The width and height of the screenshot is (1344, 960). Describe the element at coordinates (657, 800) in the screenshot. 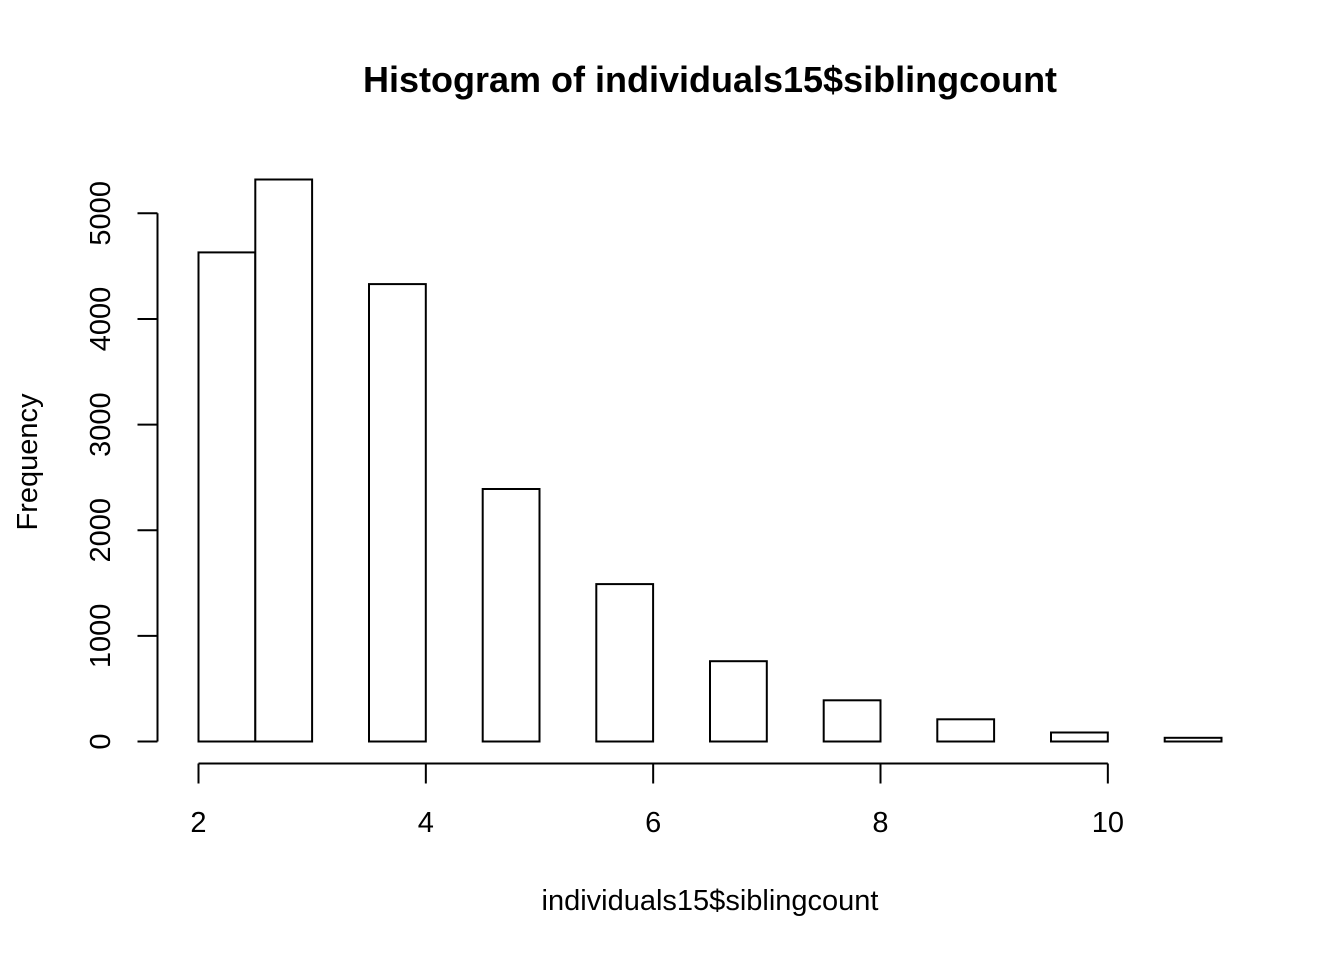

I see `x-axis: 2 4 6 8 10` at that location.